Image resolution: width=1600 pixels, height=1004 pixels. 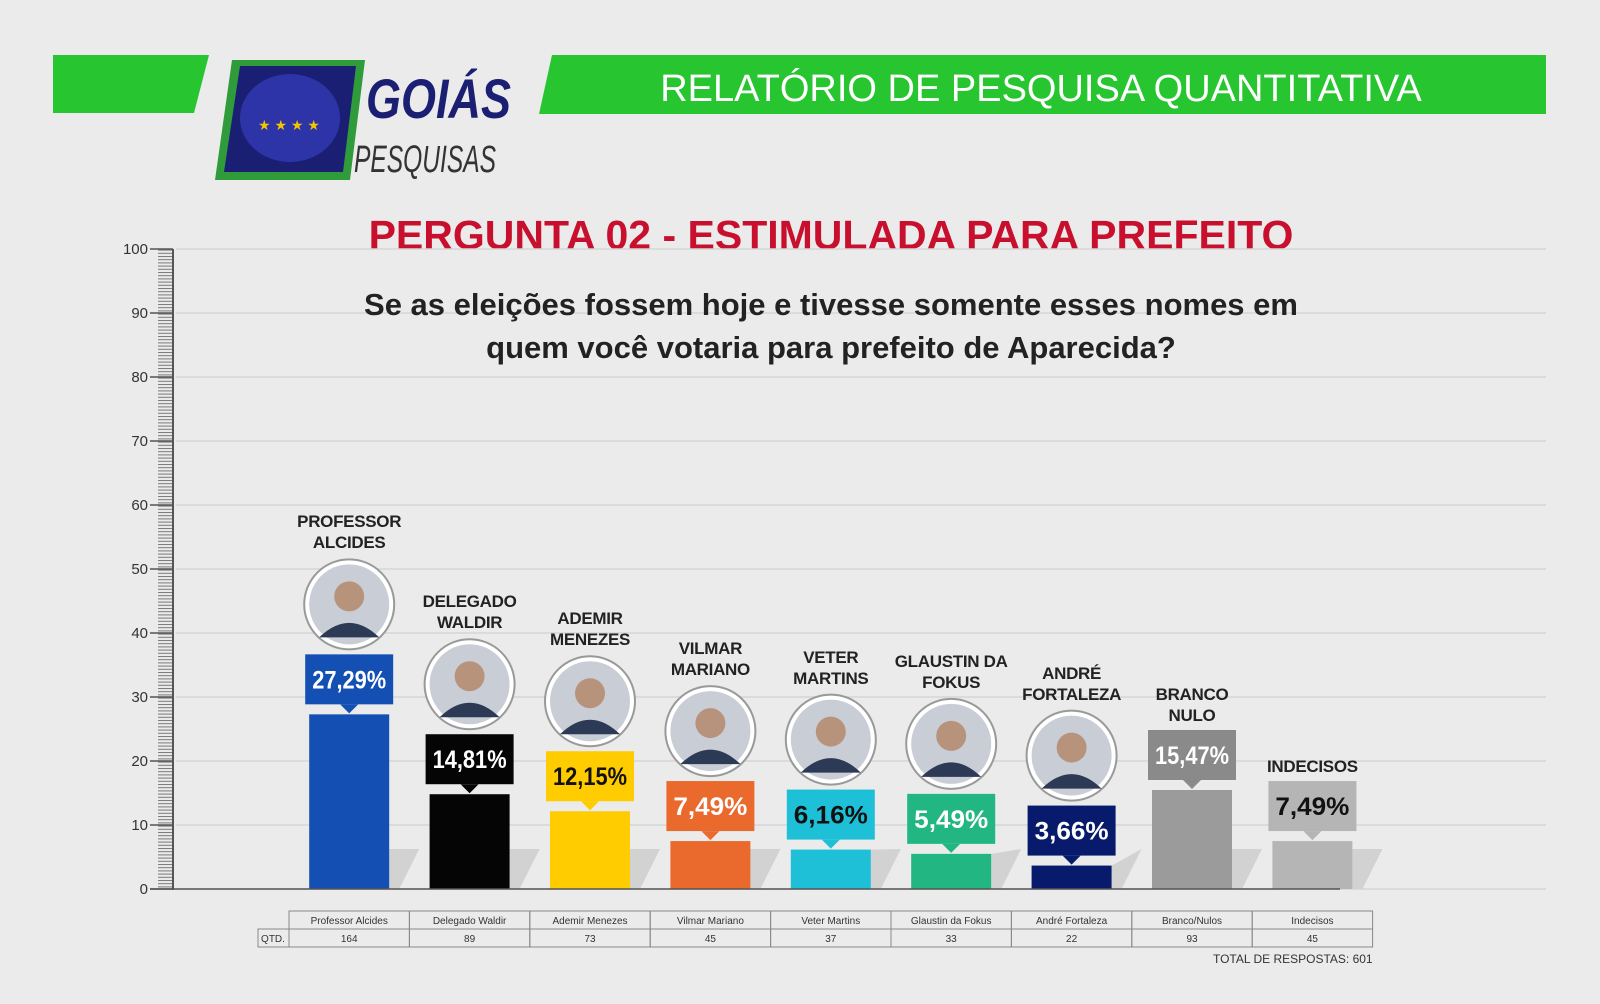 I want to click on value-label: 27,29%, so click(x=349, y=680).